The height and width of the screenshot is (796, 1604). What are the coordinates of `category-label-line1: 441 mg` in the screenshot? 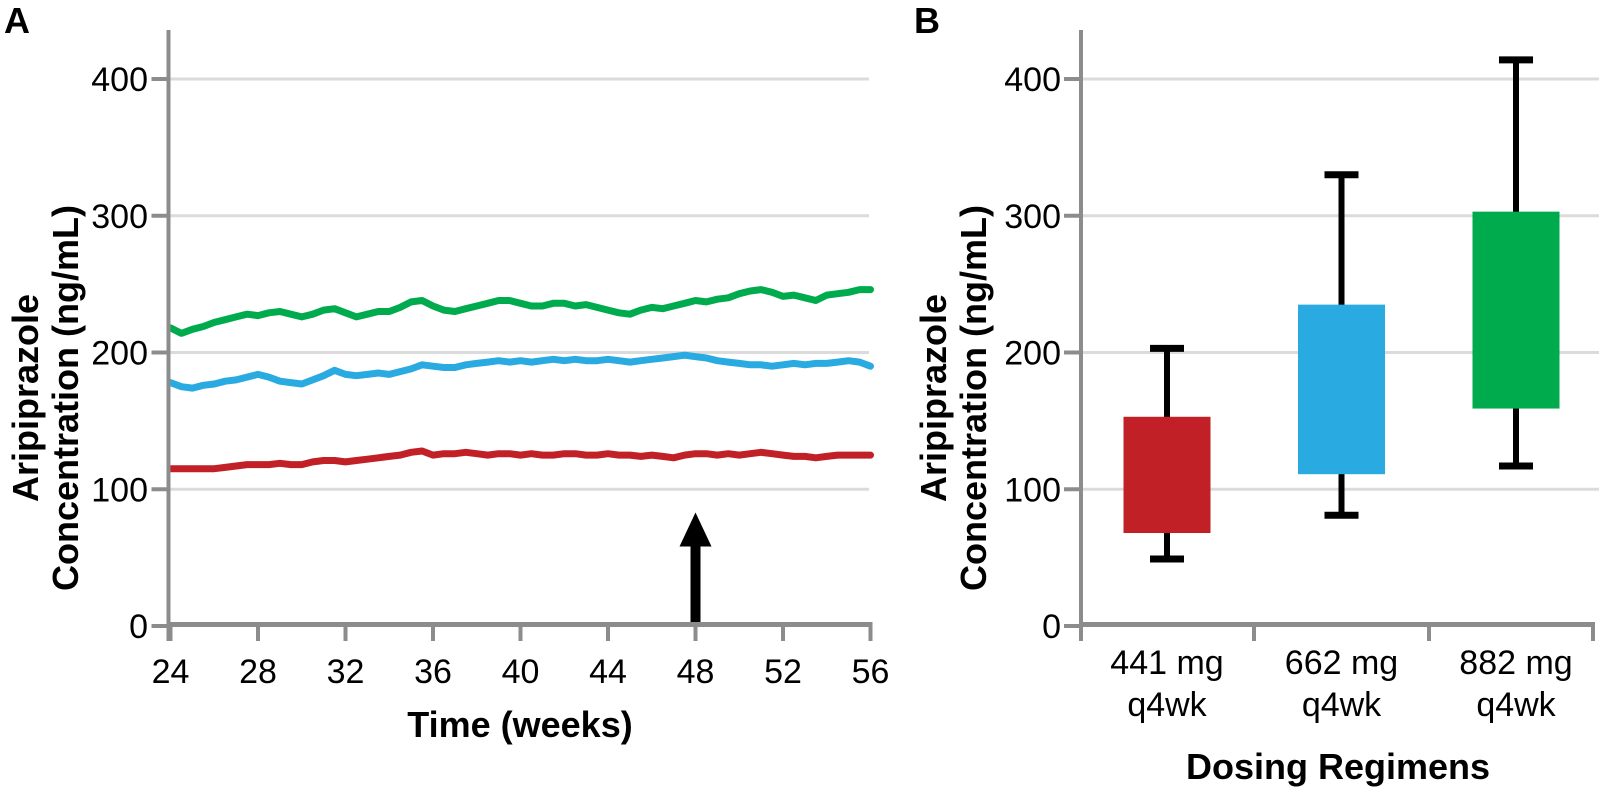 It's located at (1166, 663).